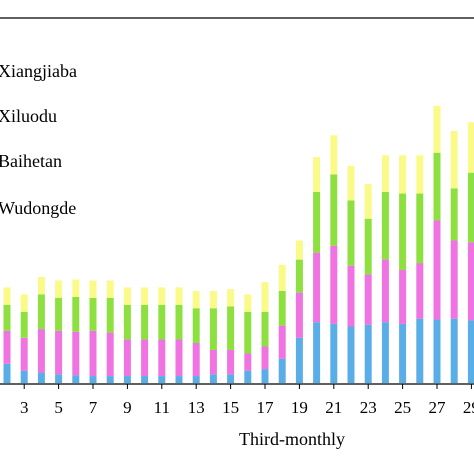 The width and height of the screenshot is (474, 474). Describe the element at coordinates (402, 407) in the screenshot. I see `x-tick-label: 25` at that location.